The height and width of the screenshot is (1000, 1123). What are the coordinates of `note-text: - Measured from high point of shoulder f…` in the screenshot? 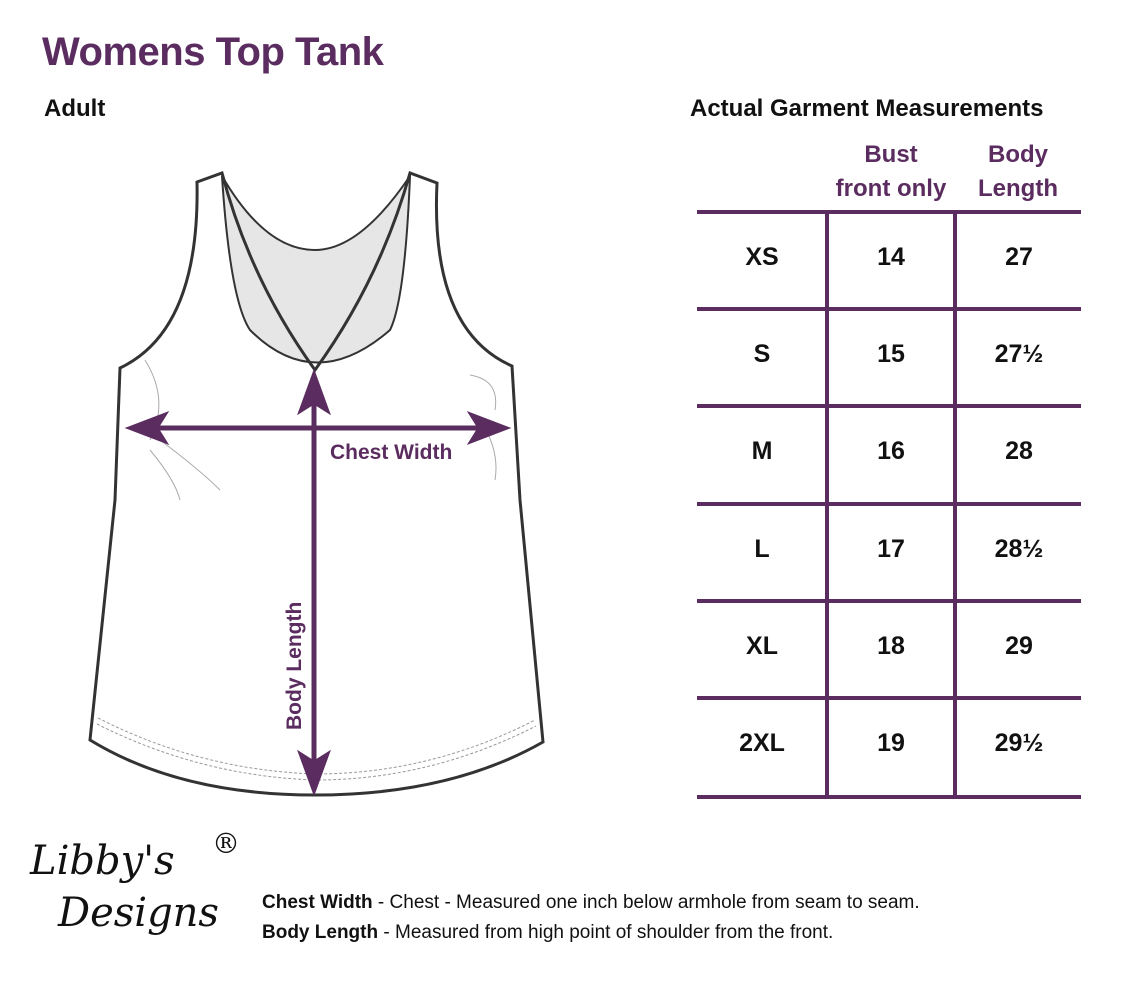 It's located at (606, 932).